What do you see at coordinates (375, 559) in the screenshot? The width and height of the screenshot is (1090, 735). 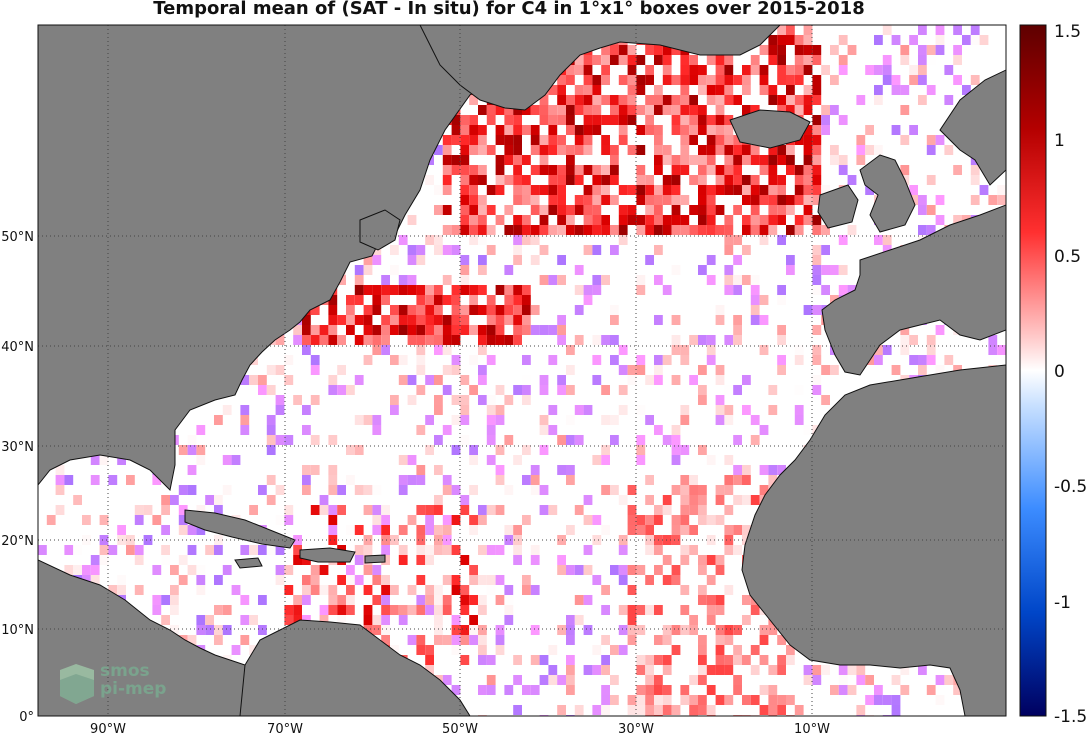 I see `puerto-rico` at bounding box center [375, 559].